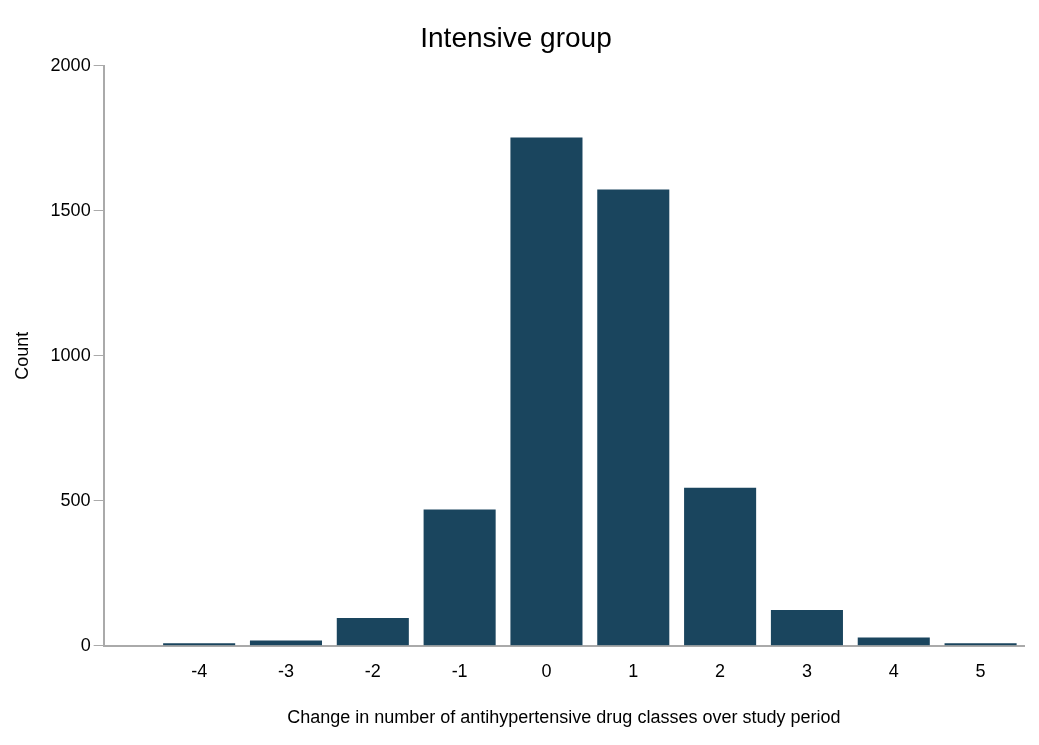 This screenshot has height=745, width=1039. What do you see at coordinates (372, 670) in the screenshot?
I see `x-tick-label: -2` at bounding box center [372, 670].